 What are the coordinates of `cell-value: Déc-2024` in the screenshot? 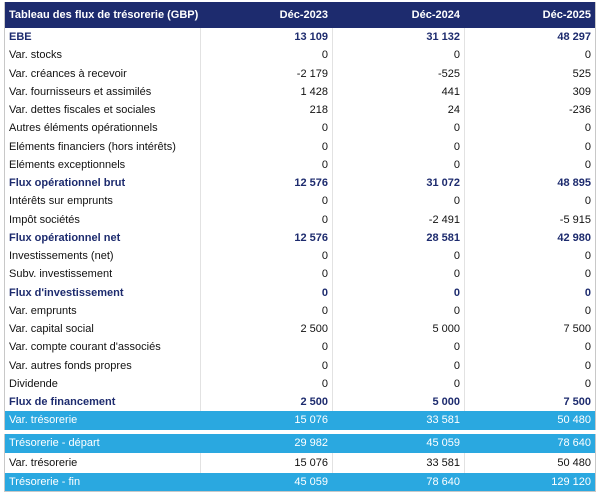 It's located at (399, 15).